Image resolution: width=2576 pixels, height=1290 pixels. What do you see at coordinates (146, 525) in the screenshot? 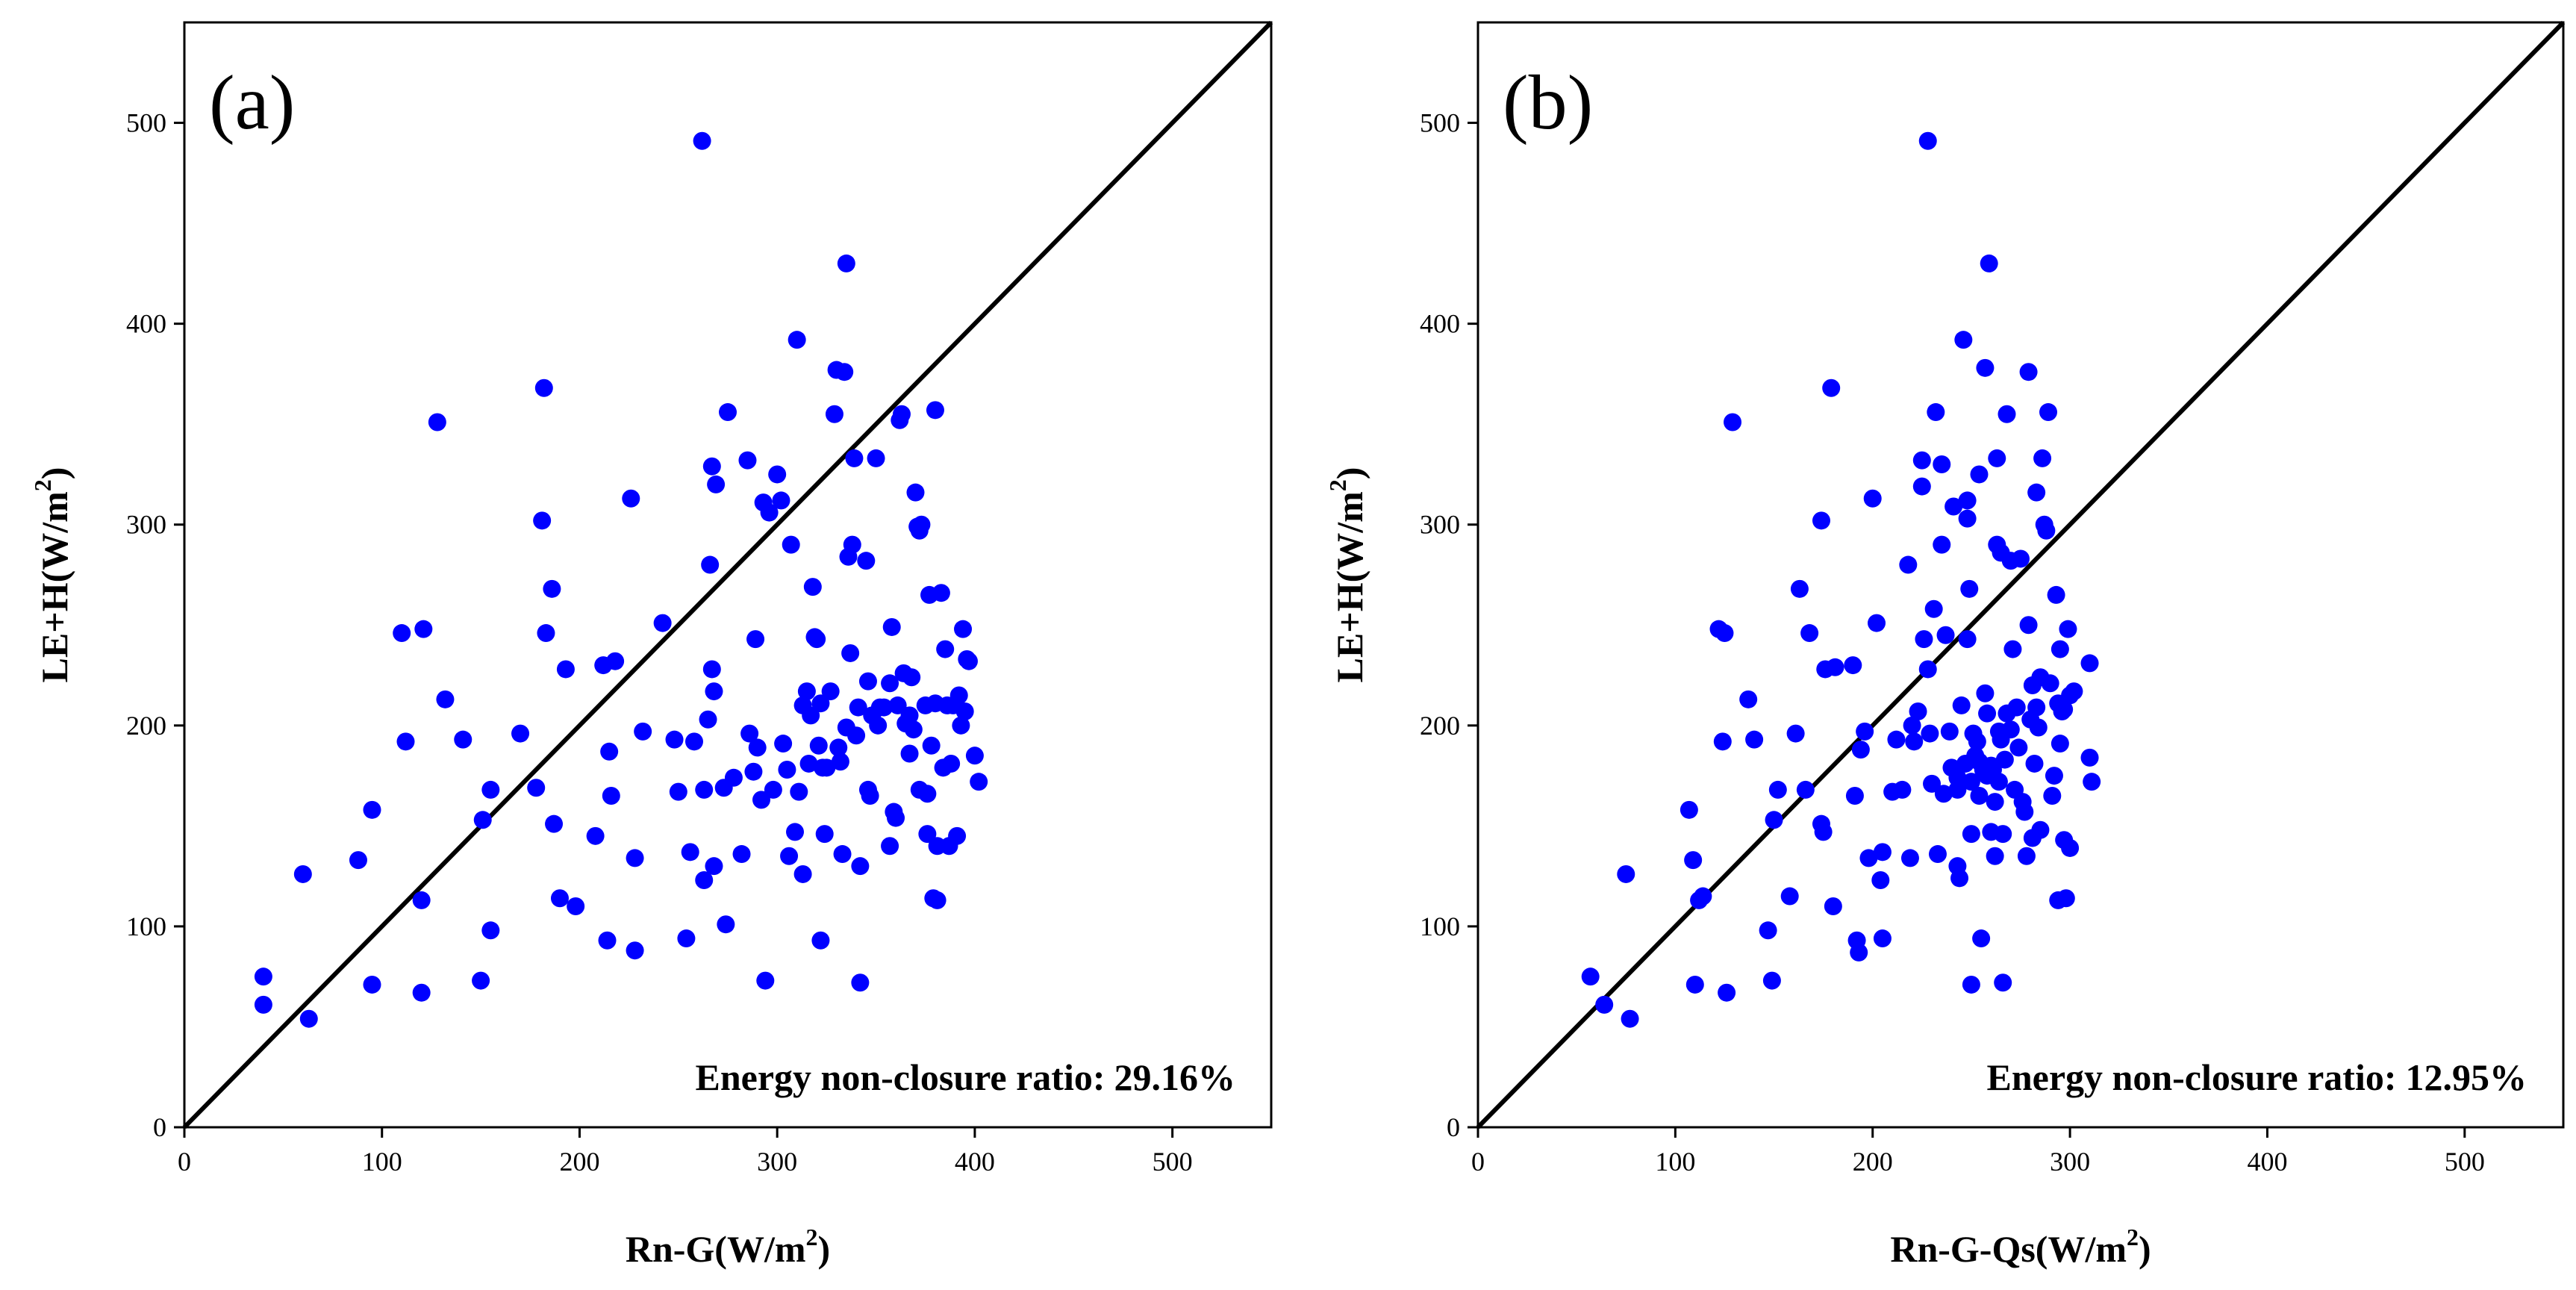
I see `panel-a-y-tick-label: 300` at bounding box center [146, 525].